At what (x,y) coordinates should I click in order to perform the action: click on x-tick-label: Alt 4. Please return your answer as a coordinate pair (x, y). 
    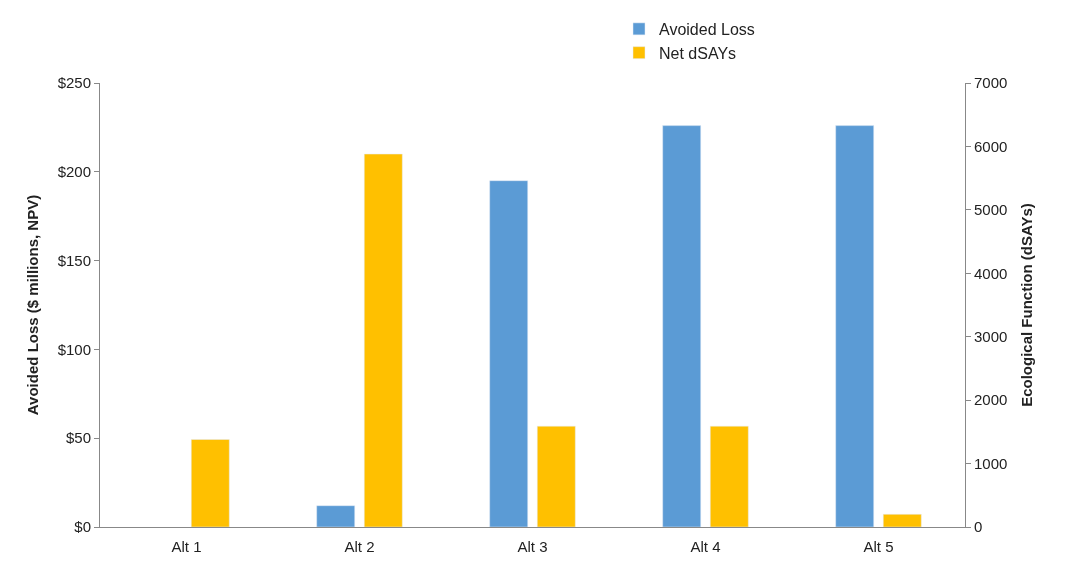
    Looking at the image, I should click on (705, 546).